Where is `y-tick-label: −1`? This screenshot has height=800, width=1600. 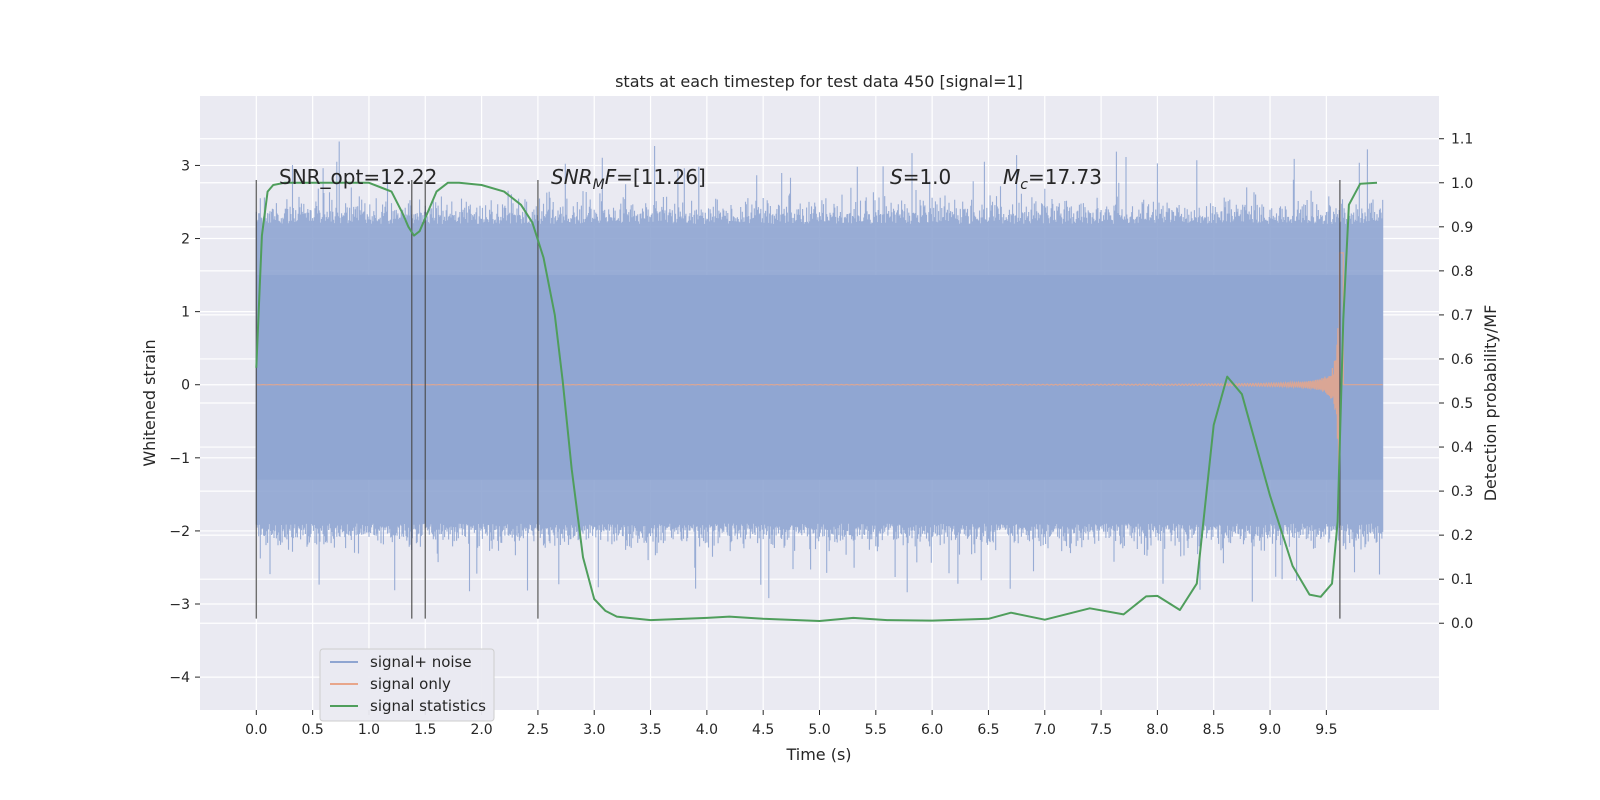 y-tick-label: −1 is located at coordinates (179, 459).